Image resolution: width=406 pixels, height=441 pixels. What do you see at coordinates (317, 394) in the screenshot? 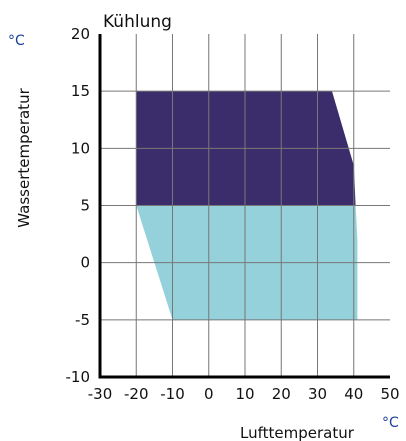
I see `x-tick-label: 30` at bounding box center [317, 394].